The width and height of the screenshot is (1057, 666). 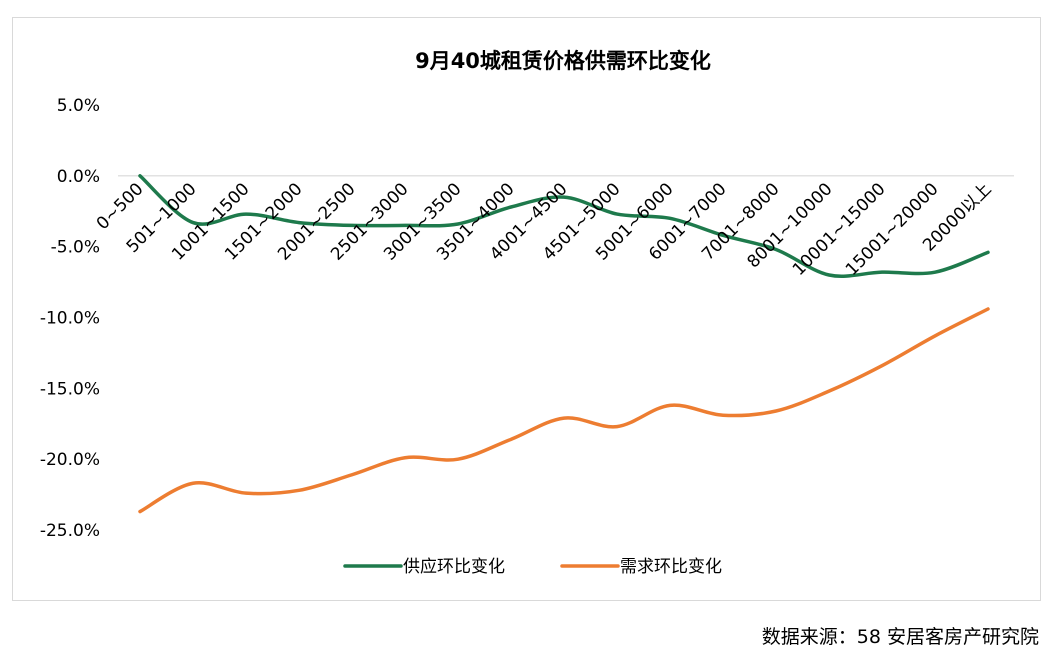 I want to click on y-axis-ticks: 5.0% 0.0% -5.0% -10.0% -15.0% -20.0% -25.0%, so click(x=70, y=318).